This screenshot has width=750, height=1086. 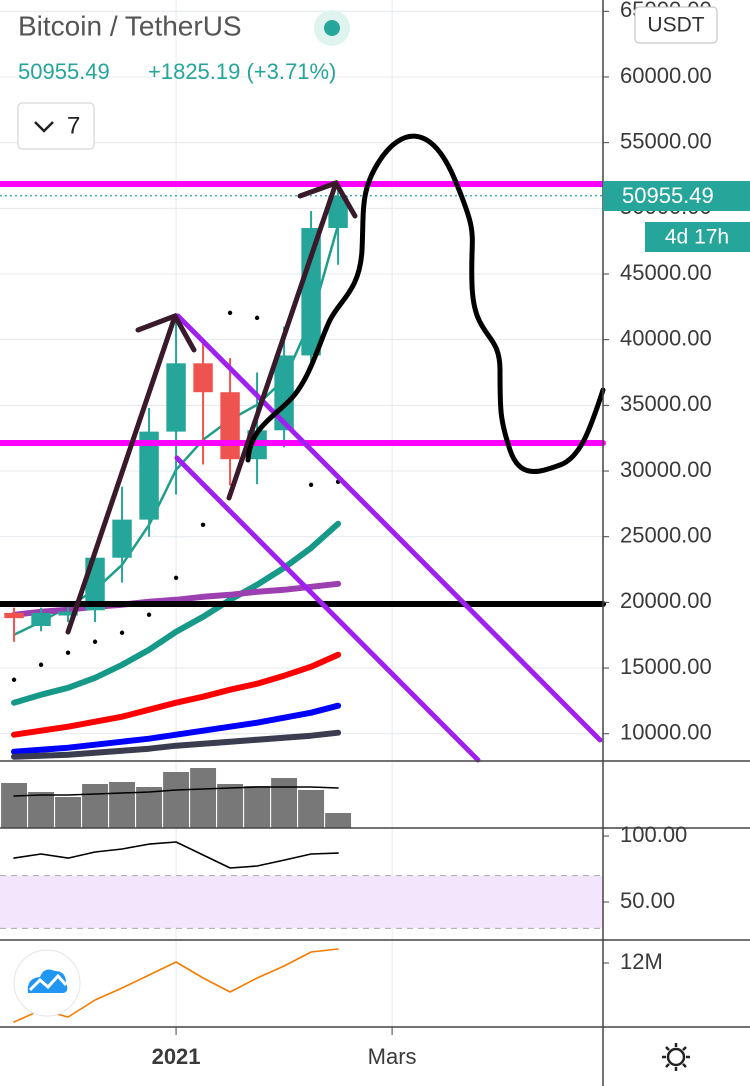 What do you see at coordinates (301, 902) in the screenshot?
I see `rsi-band` at bounding box center [301, 902].